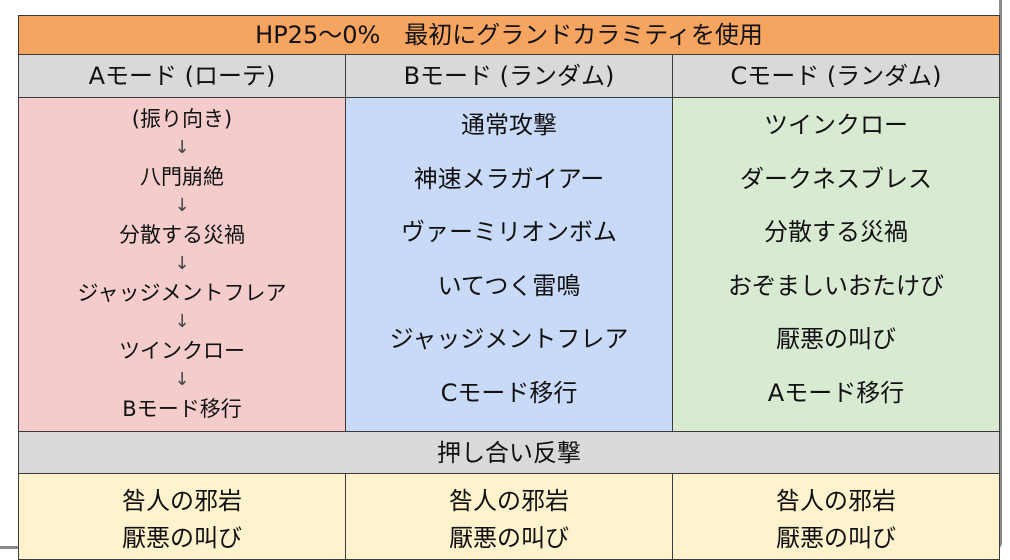  I want to click on mode-c-move: おぞましいおたけび, so click(836, 285).